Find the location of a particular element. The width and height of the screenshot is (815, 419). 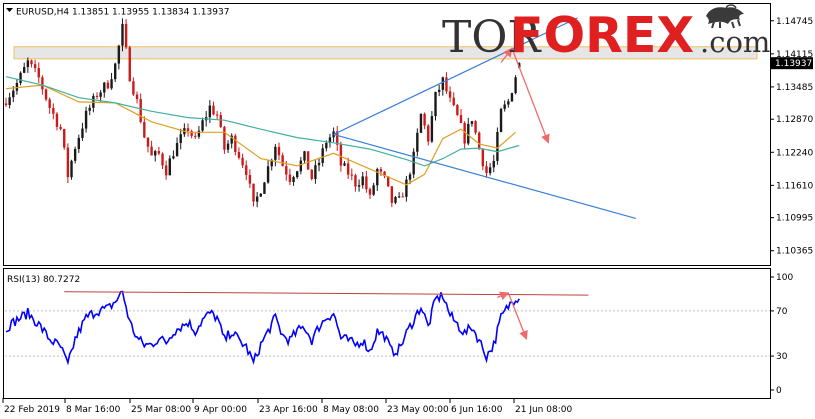

time-tick-label: 6 Jun 16:00 is located at coordinates (477, 410).